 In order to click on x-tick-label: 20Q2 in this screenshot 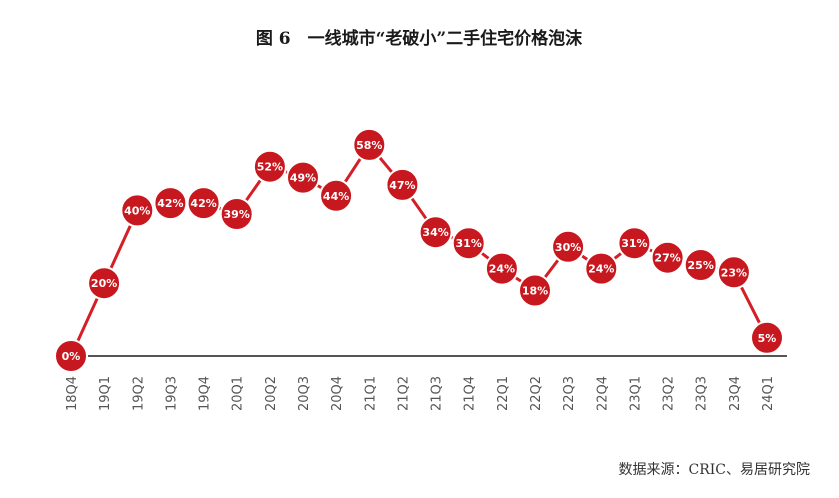, I will do `click(271, 393)`.